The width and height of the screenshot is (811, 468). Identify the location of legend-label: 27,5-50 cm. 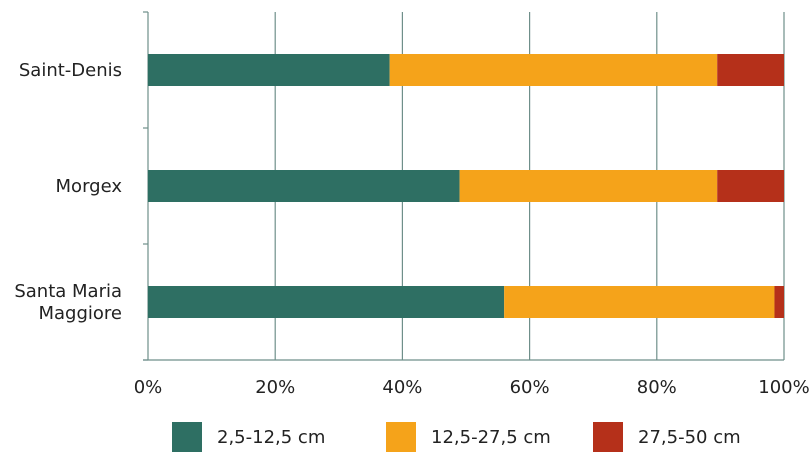
(689, 437).